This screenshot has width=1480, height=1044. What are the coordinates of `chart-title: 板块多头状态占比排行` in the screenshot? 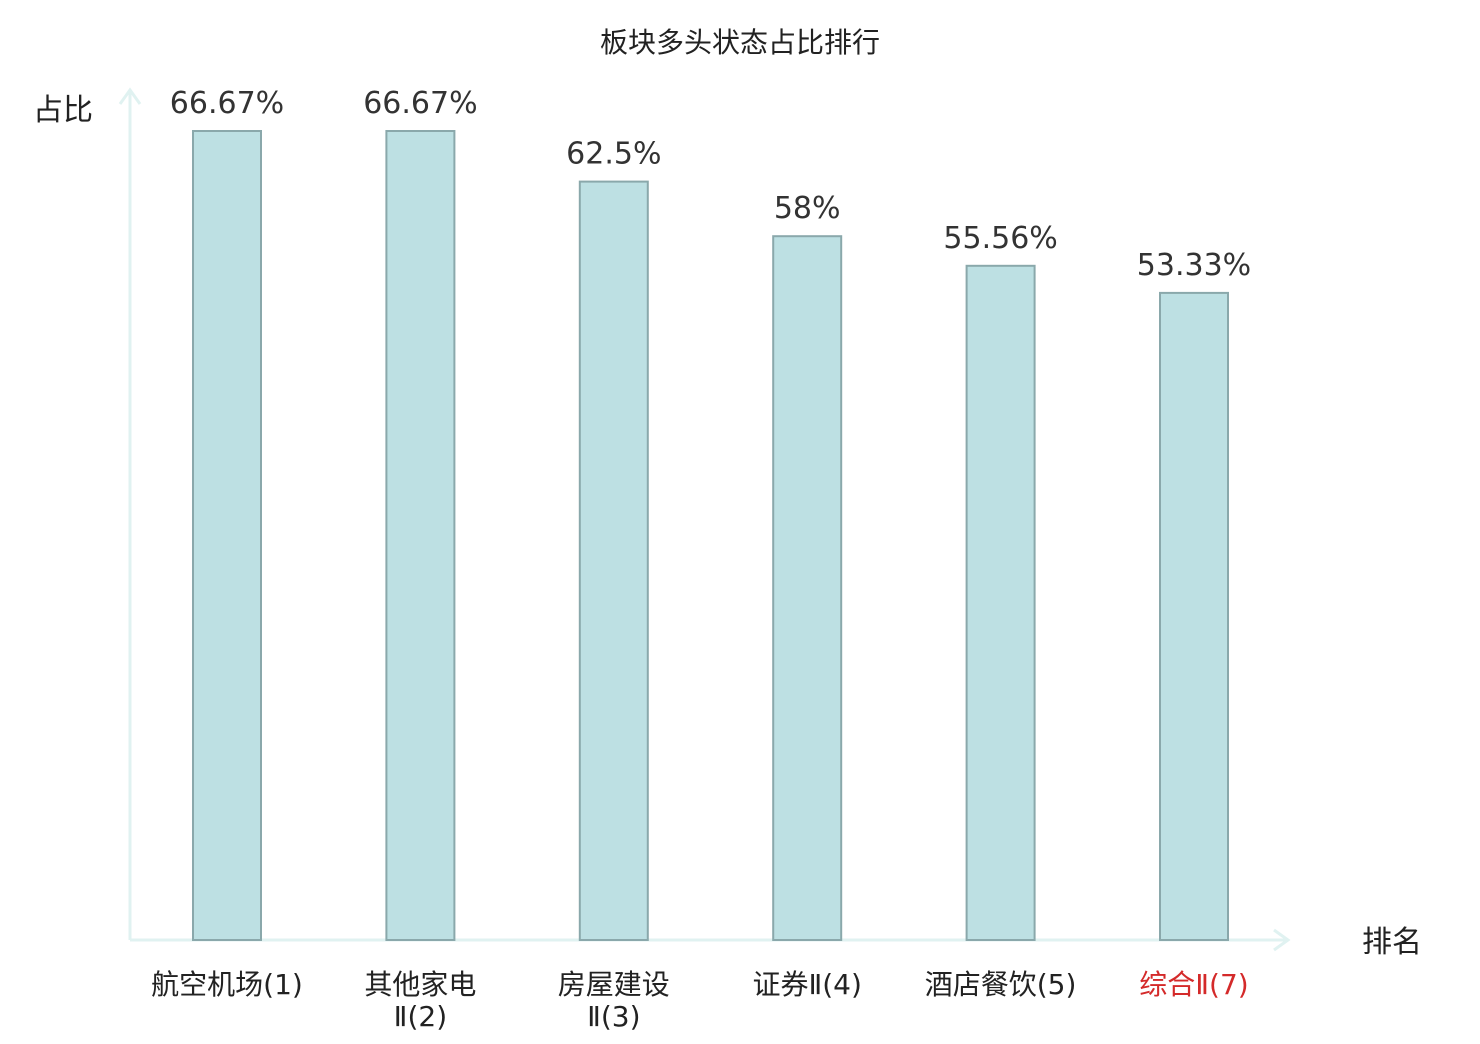 It's located at (740, 42).